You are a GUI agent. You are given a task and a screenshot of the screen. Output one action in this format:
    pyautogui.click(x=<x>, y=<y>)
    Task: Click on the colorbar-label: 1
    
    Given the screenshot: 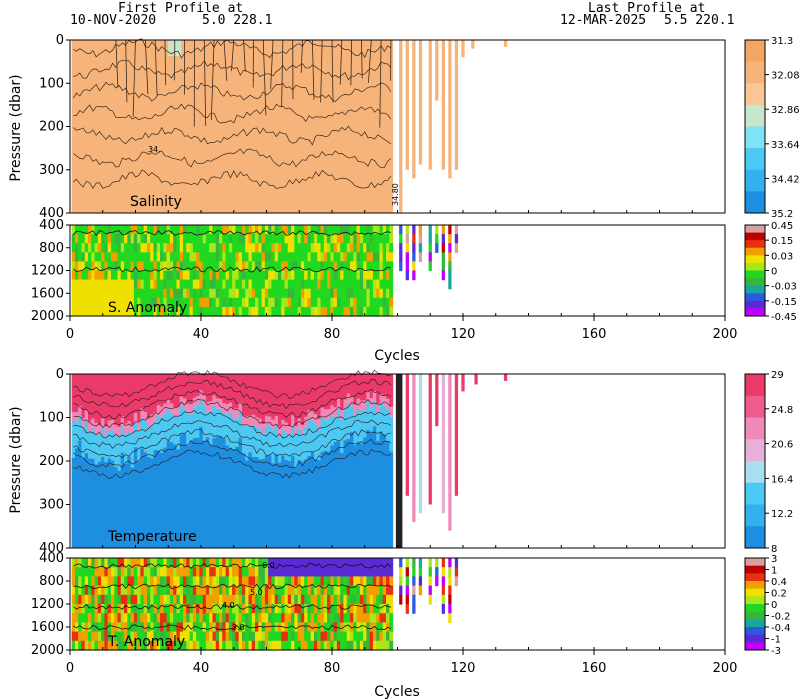 What is the action you would take?
    pyautogui.click(x=774, y=571)
    